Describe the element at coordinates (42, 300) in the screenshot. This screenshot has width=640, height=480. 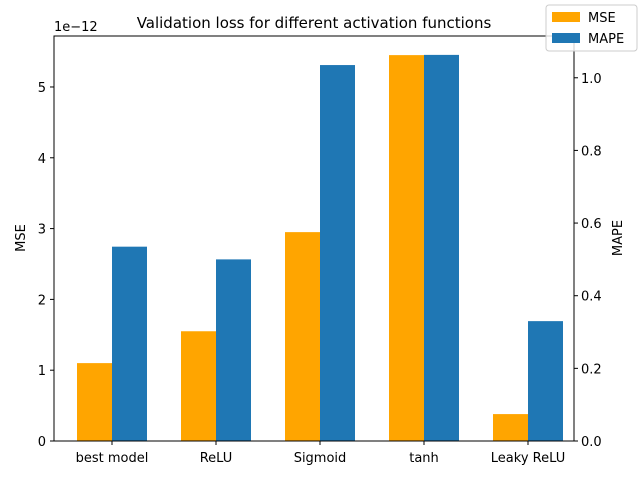
I see `left-y-tick-label: 2` at that location.